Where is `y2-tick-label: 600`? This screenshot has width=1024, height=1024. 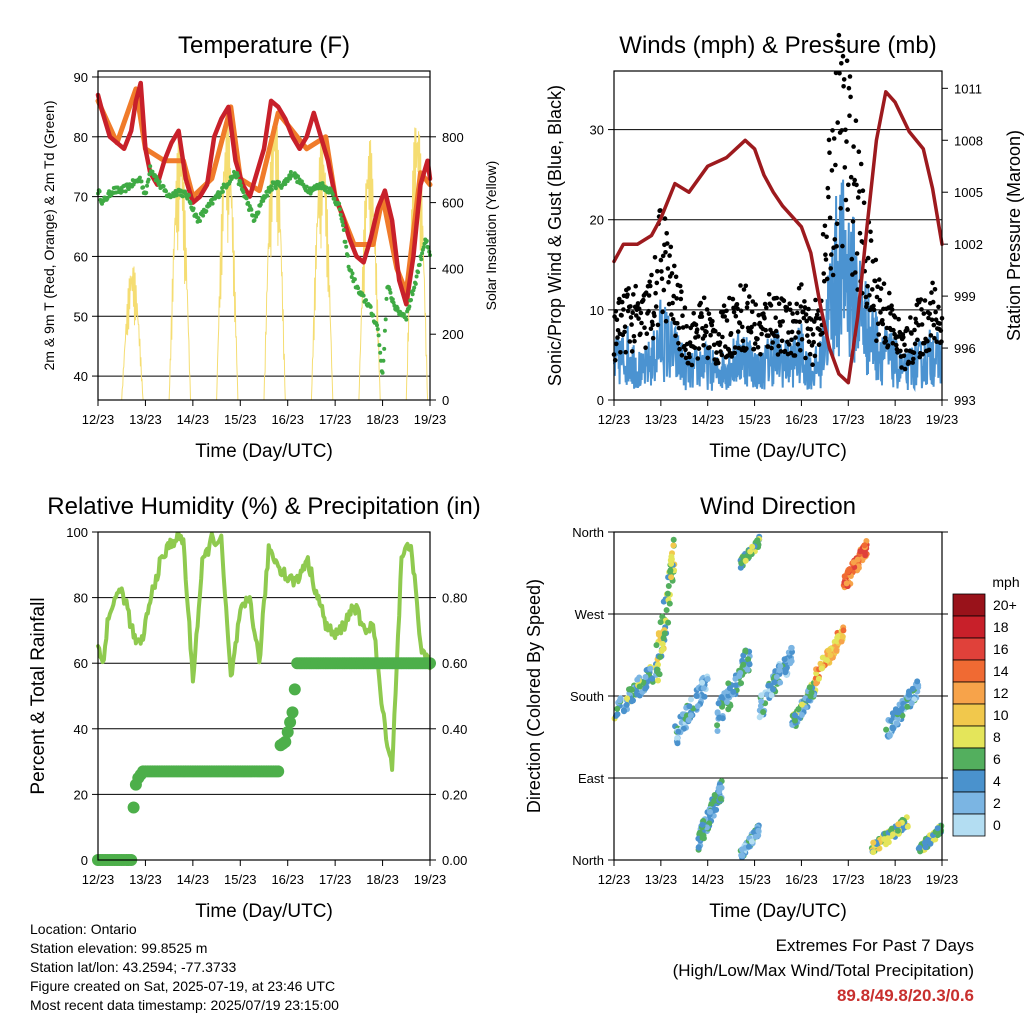
y2-tick-label: 600 is located at coordinates (453, 203).